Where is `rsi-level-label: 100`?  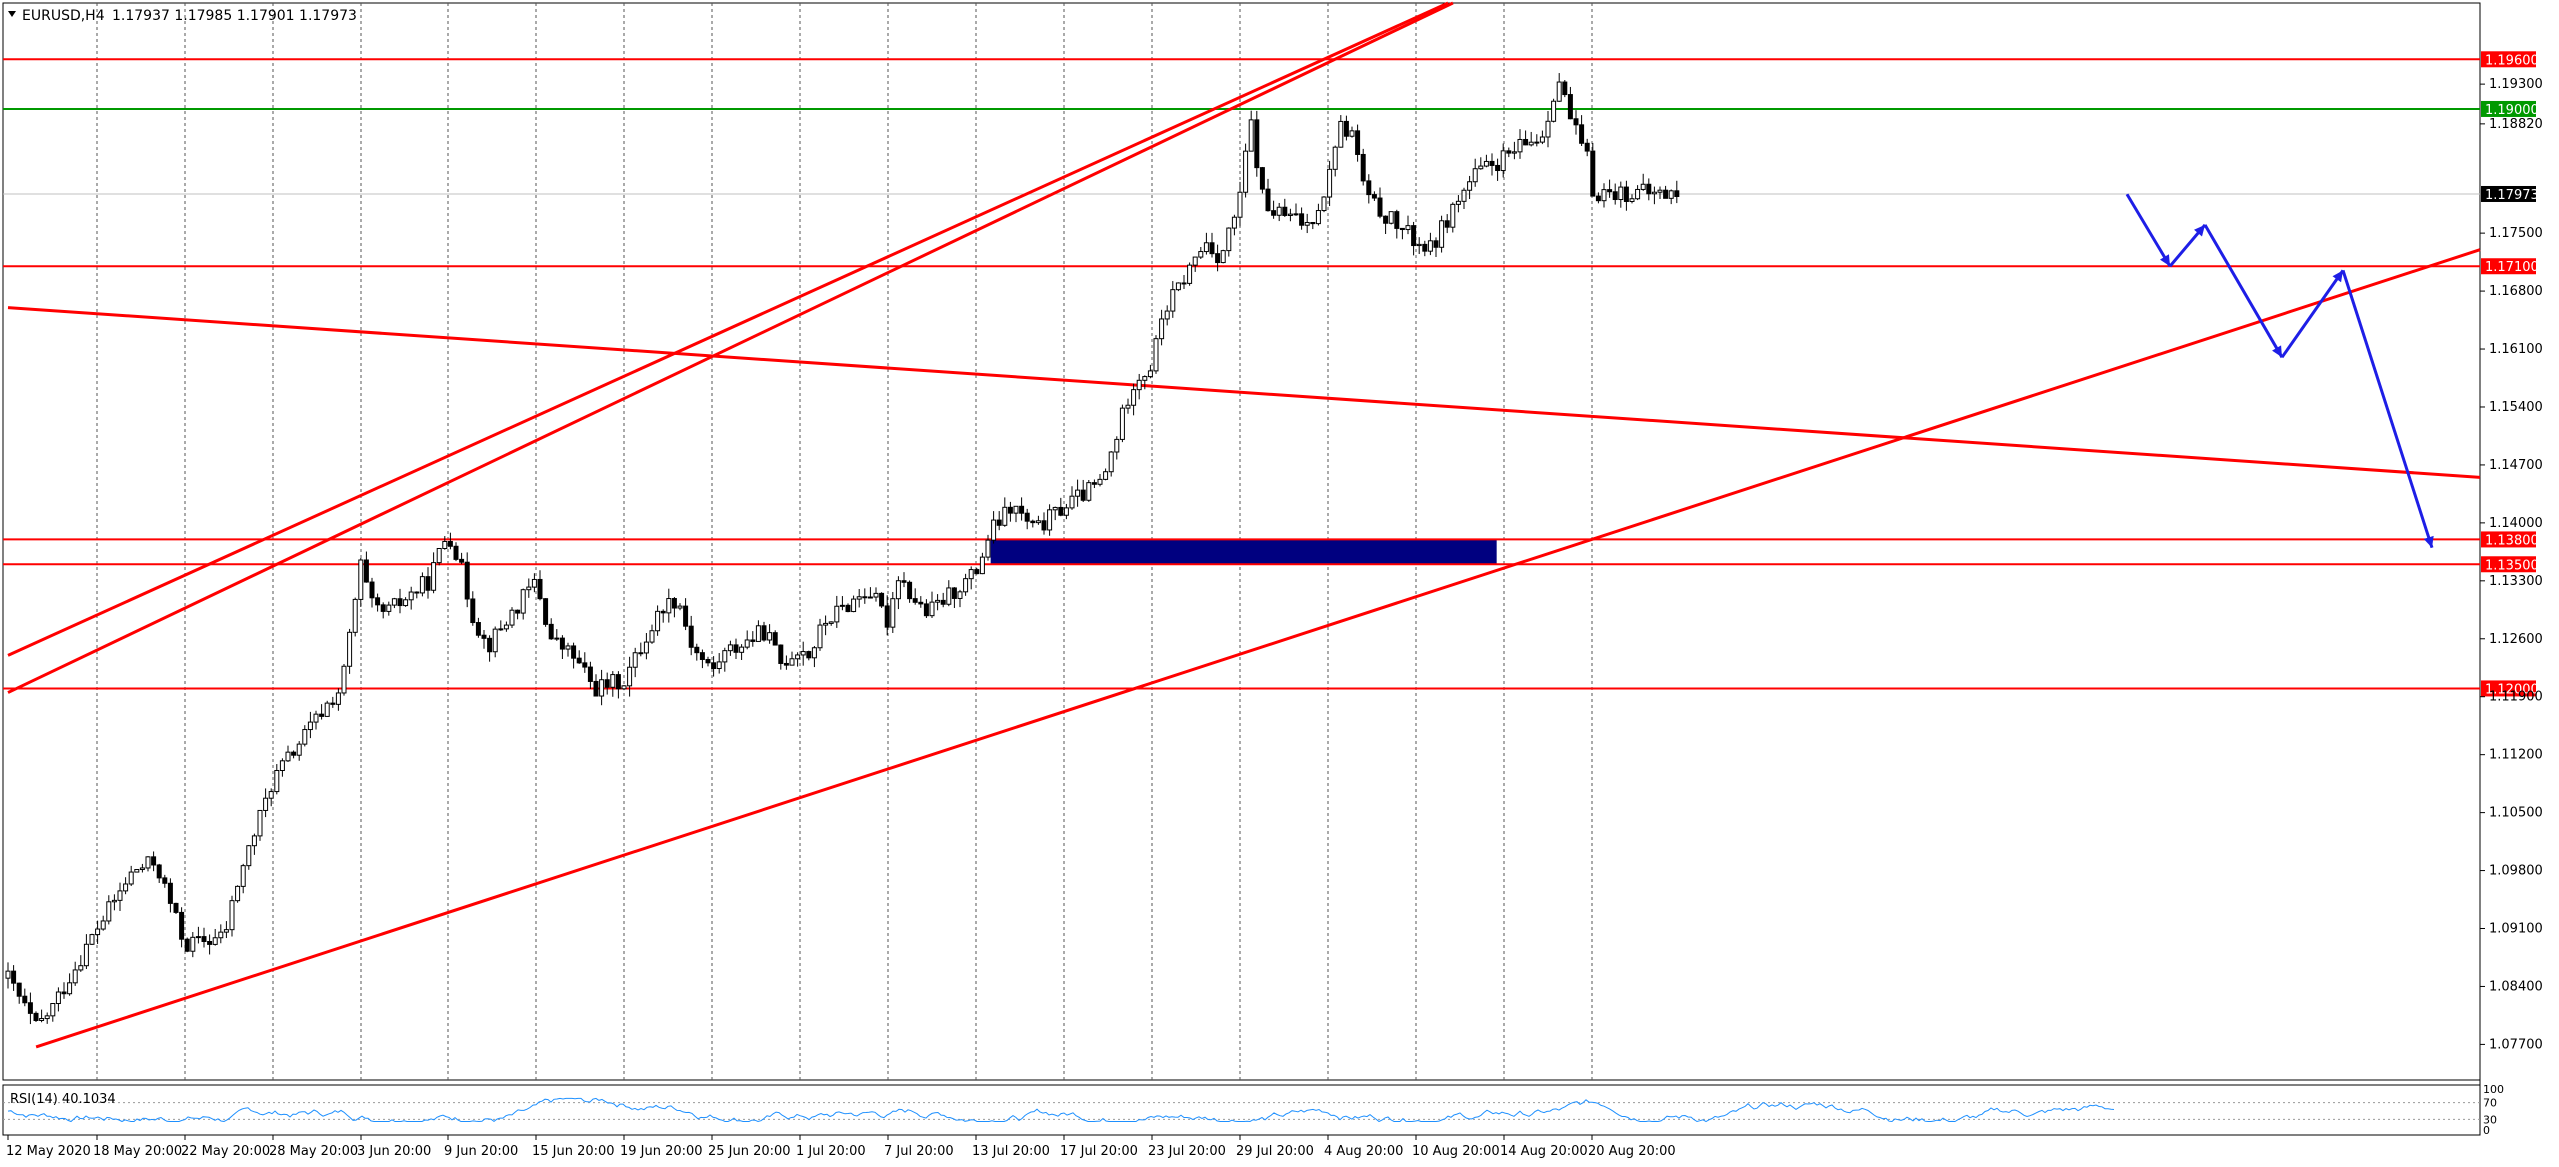
rsi-level-label: 100 is located at coordinates (2493, 1089).